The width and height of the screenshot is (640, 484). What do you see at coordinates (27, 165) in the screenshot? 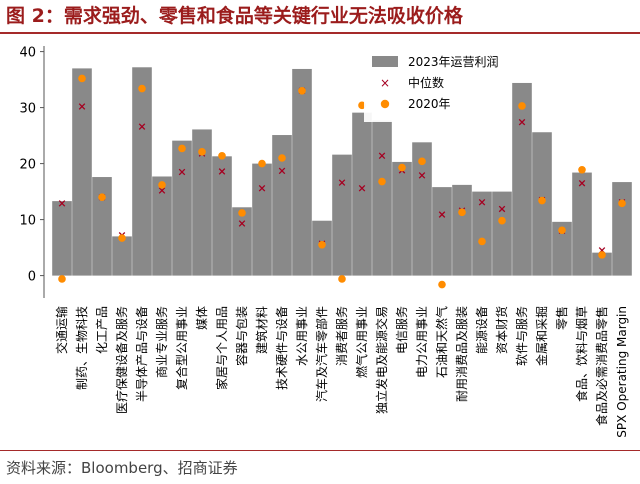
I see `y-tick-label: 20` at bounding box center [27, 165].